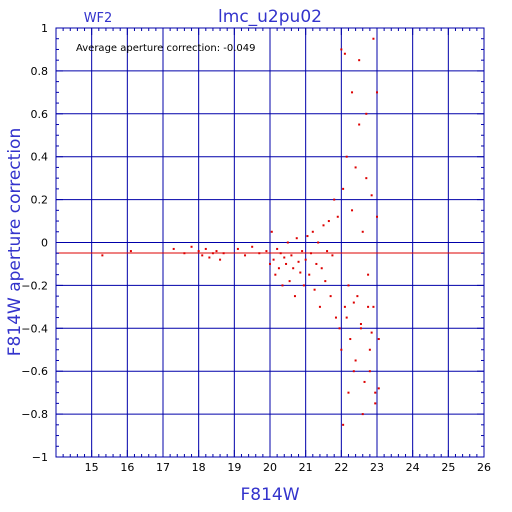 The image size is (512, 512). Describe the element at coordinates (40, 114) in the screenshot. I see `y-tick-label: 0.6` at that location.